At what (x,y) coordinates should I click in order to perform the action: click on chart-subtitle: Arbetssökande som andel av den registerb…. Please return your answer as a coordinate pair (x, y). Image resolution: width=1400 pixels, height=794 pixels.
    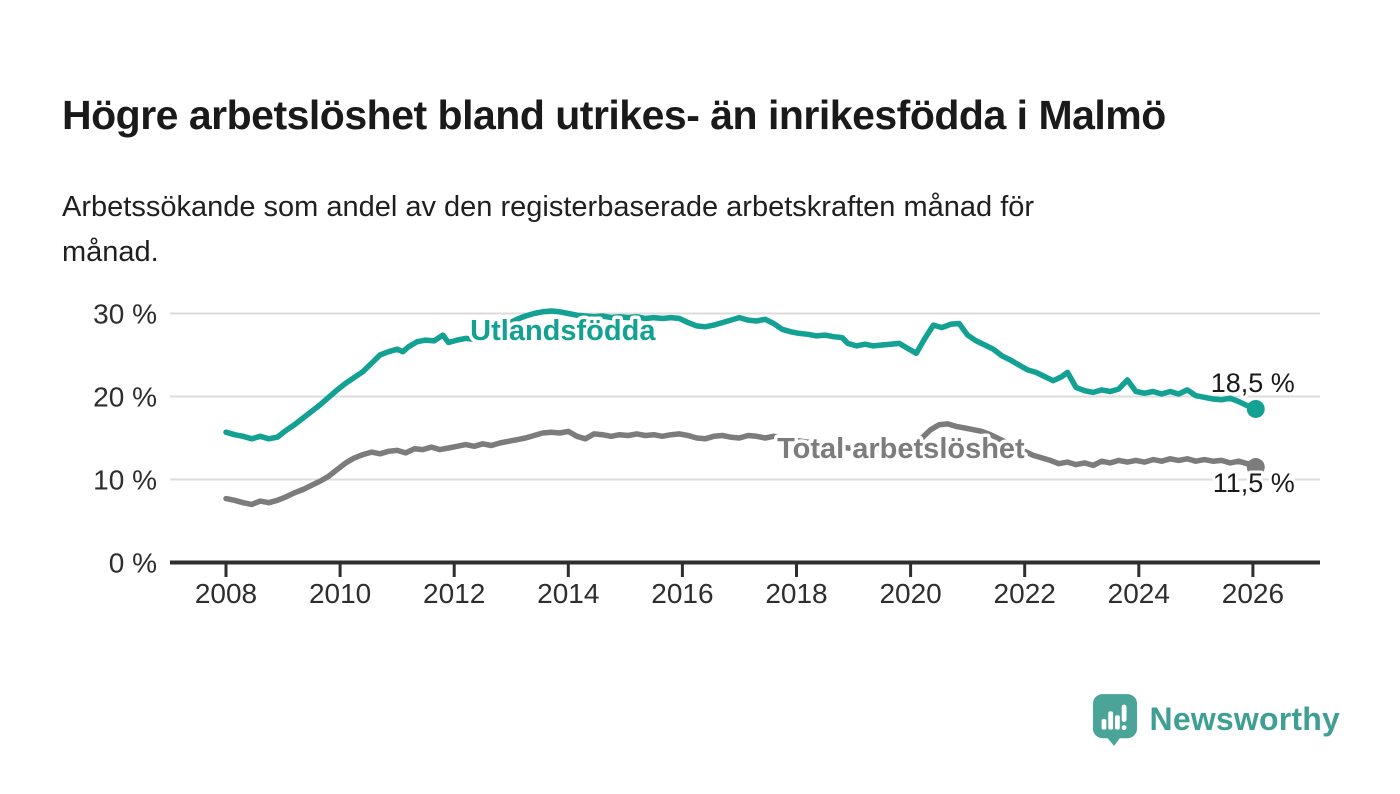
    Looking at the image, I should click on (548, 229).